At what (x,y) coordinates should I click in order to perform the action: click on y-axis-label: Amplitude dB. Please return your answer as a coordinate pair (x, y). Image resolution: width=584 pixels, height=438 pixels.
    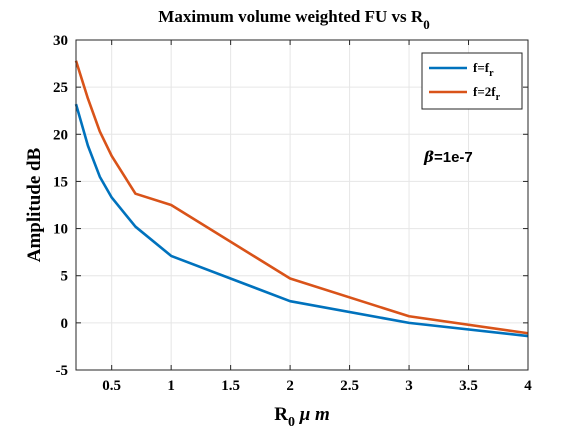
    Looking at the image, I should click on (34, 204).